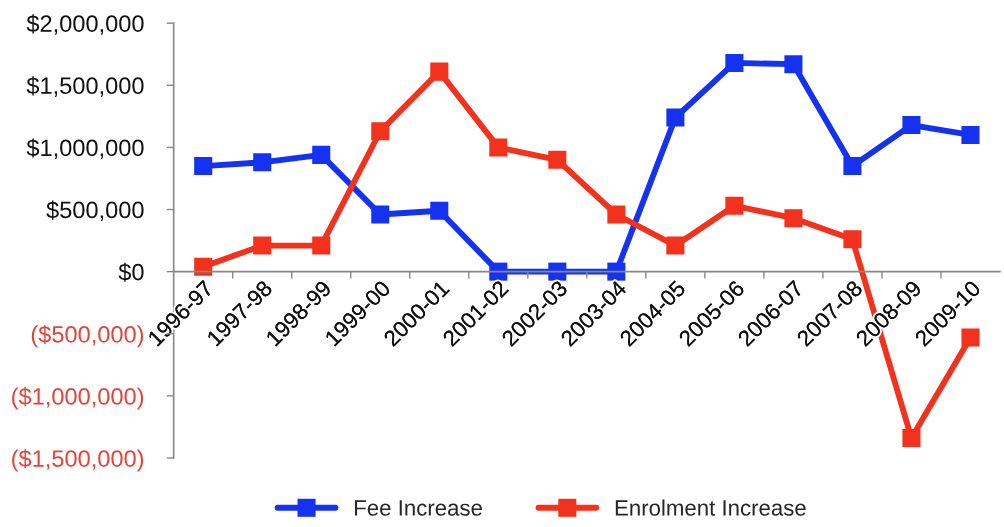  What do you see at coordinates (418, 508) in the screenshot?
I see `legend-label: Fee Increase` at bounding box center [418, 508].